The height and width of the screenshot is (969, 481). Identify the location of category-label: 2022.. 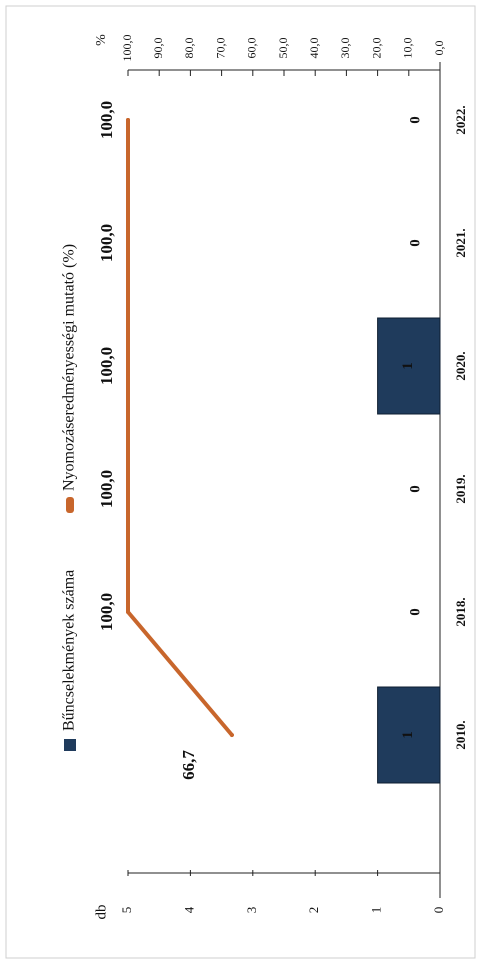
(460, 119).